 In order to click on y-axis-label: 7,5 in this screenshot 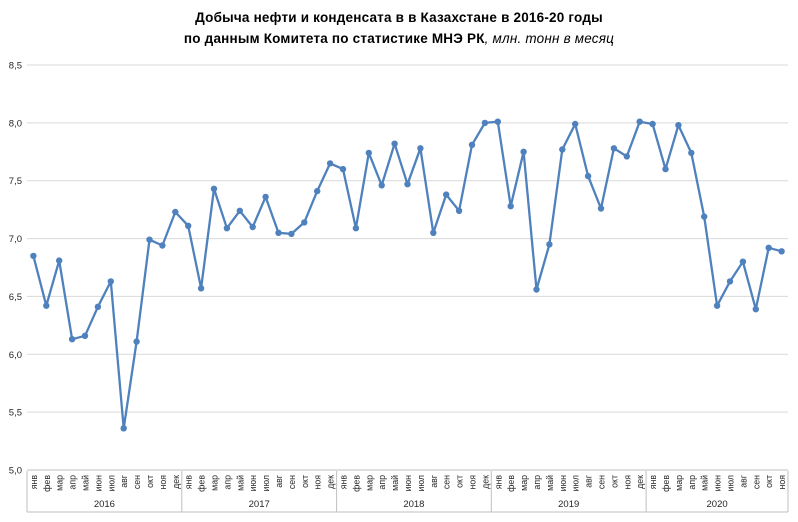, I will do `click(15, 181)`.